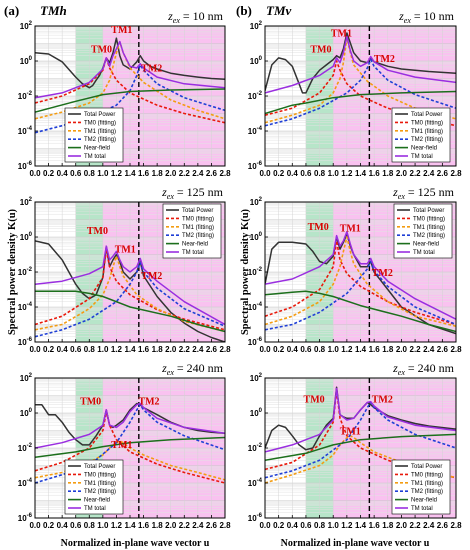  What do you see at coordinates (25, 307) in the screenshot?
I see `y-tick-label: 10⁻⁴` at bounding box center [25, 307].